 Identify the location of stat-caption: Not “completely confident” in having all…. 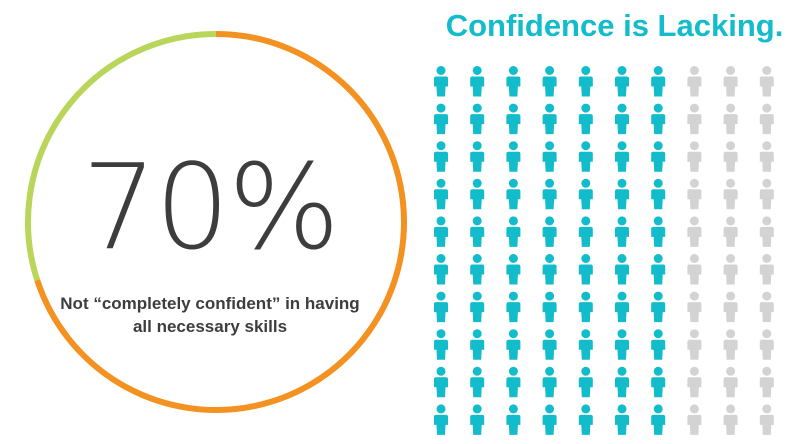
(210, 315).